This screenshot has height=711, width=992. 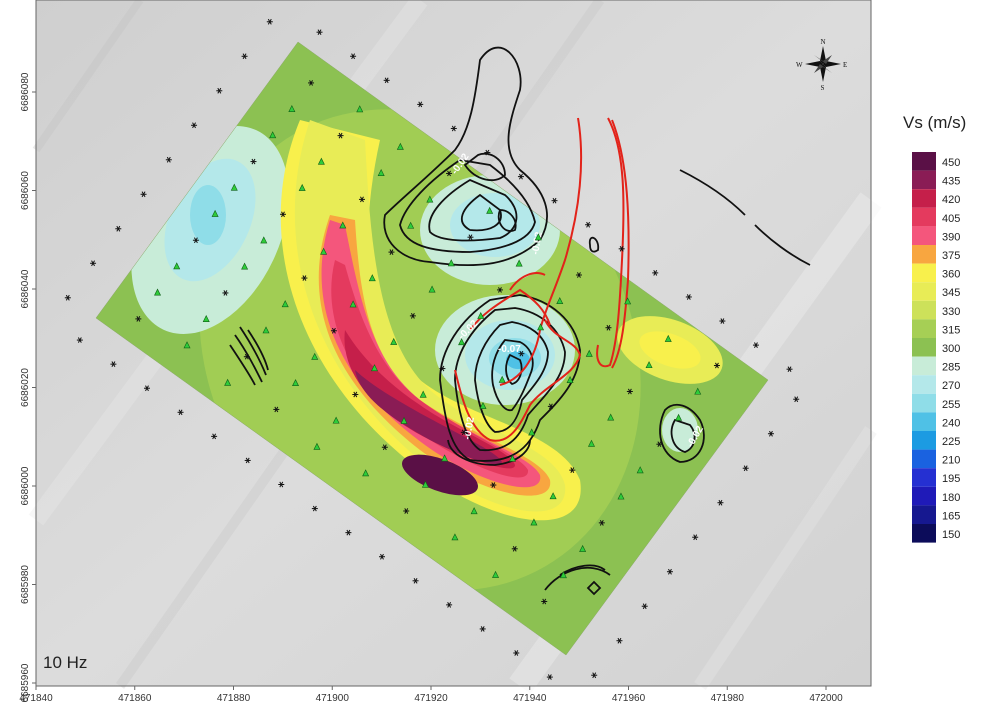 What do you see at coordinates (542, 279) in the screenshot?
I see `red-isolines` at bounding box center [542, 279].